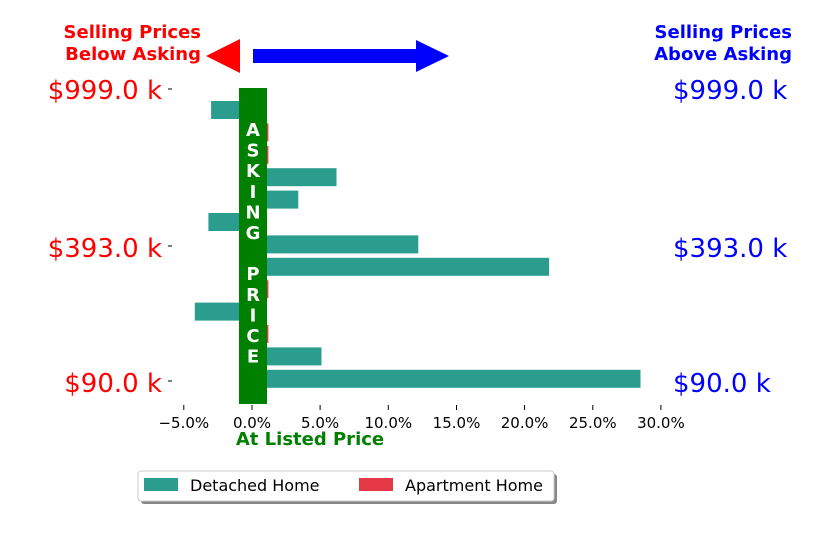  What do you see at coordinates (730, 249) in the screenshot?
I see `price-label-right-mid: $393.0 k` at bounding box center [730, 249].